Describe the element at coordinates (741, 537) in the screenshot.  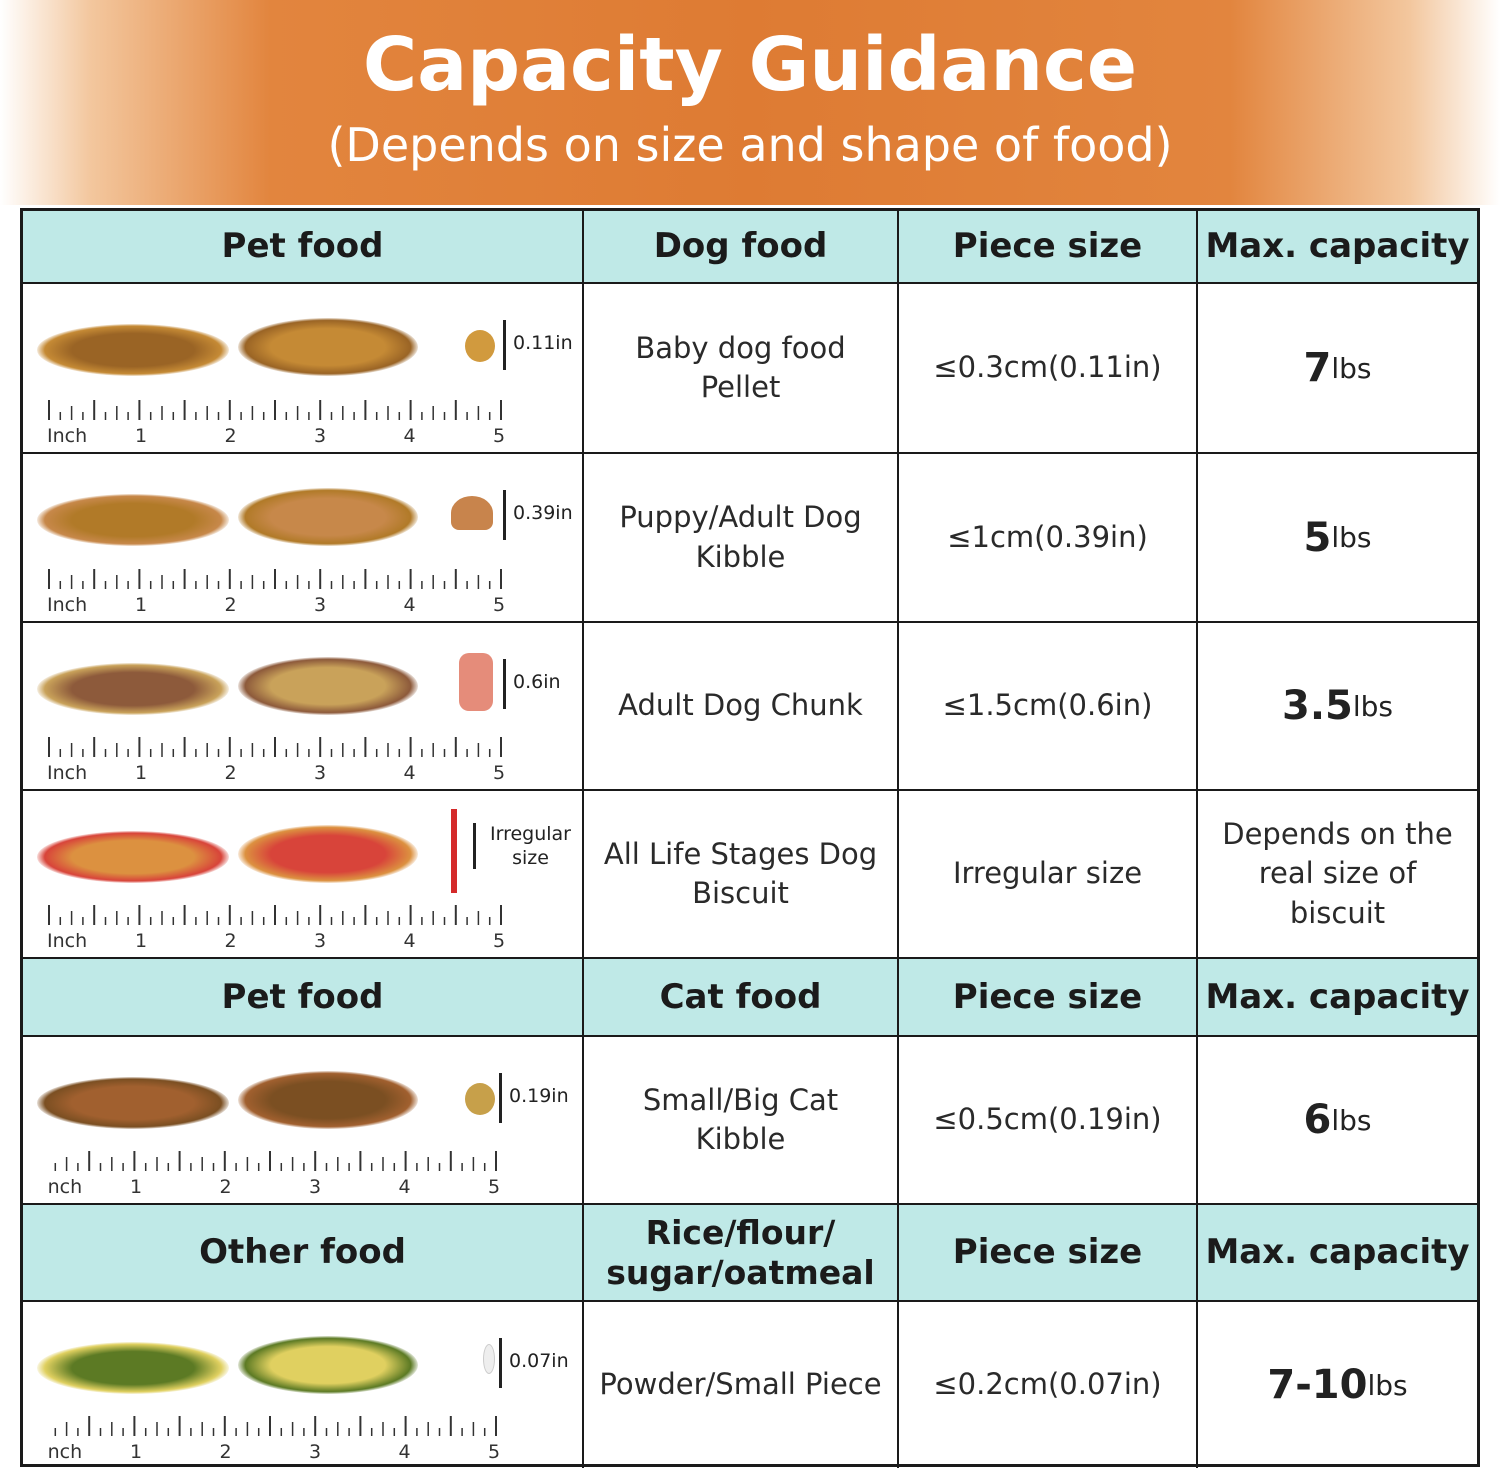
I see `food-type-cell: Puppy/Adult Dog Kibble` at that location.